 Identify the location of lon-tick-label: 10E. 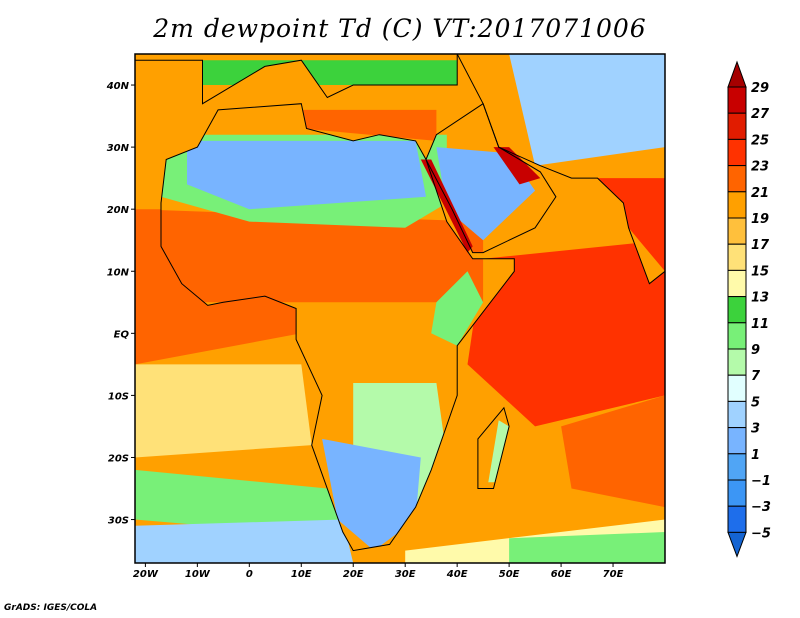
(301, 574).